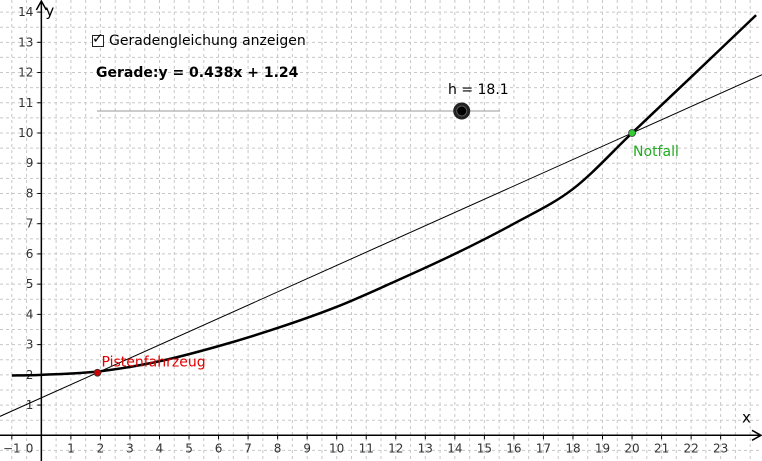  What do you see at coordinates (661, 448) in the screenshot?
I see `x-tick-label: 21` at bounding box center [661, 448].